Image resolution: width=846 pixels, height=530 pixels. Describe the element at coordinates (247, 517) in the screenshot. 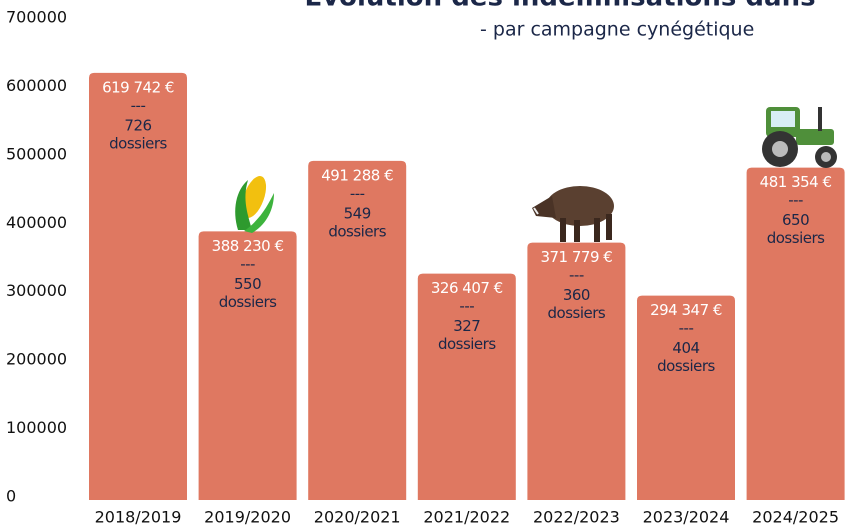

I see `x-tick-label: 2019/2020` at that location.